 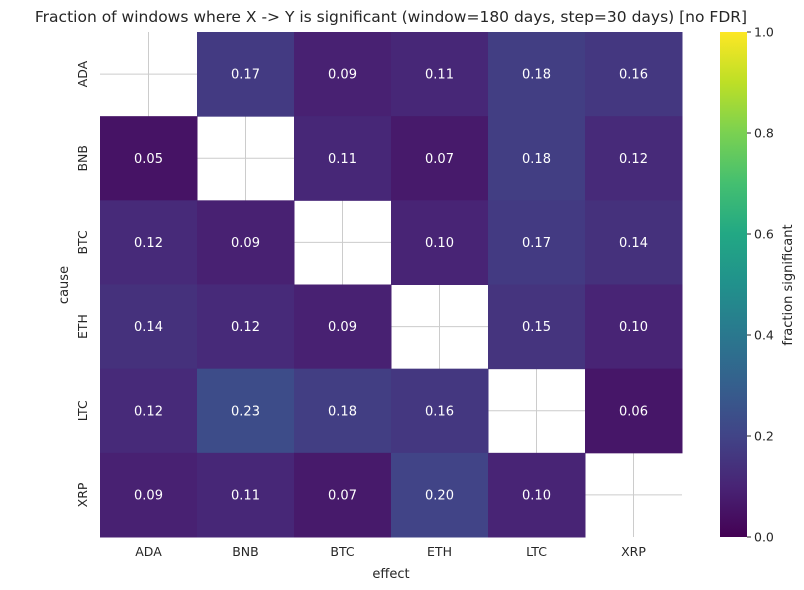 I want to click on colorbar-tick-label: 0.6, so click(x=764, y=234).